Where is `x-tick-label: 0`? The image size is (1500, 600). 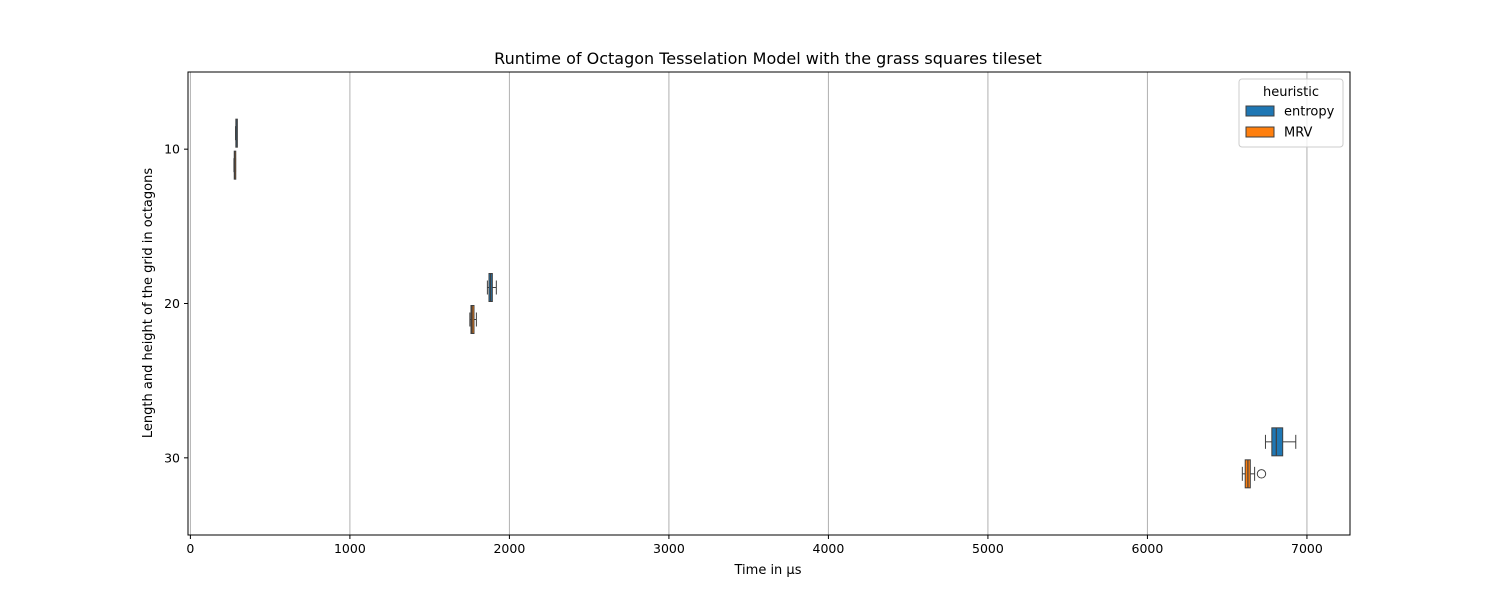 x-tick-label: 0 is located at coordinates (190, 548).